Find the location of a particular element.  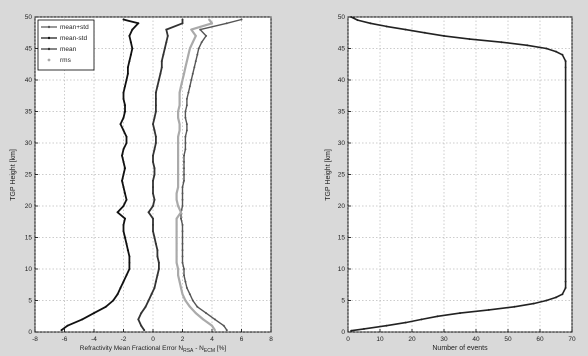

x-tick-label: 40 is located at coordinates (476, 339).